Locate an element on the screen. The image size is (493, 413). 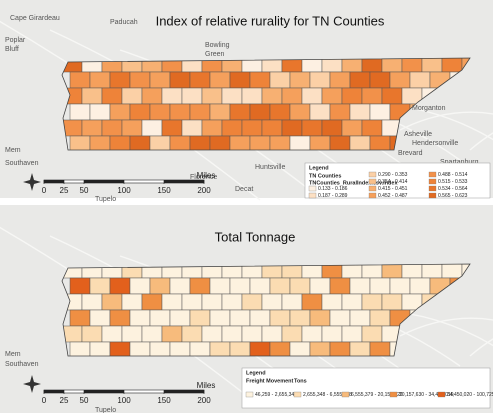
place-label: Mem is located at coordinates (13, 150).